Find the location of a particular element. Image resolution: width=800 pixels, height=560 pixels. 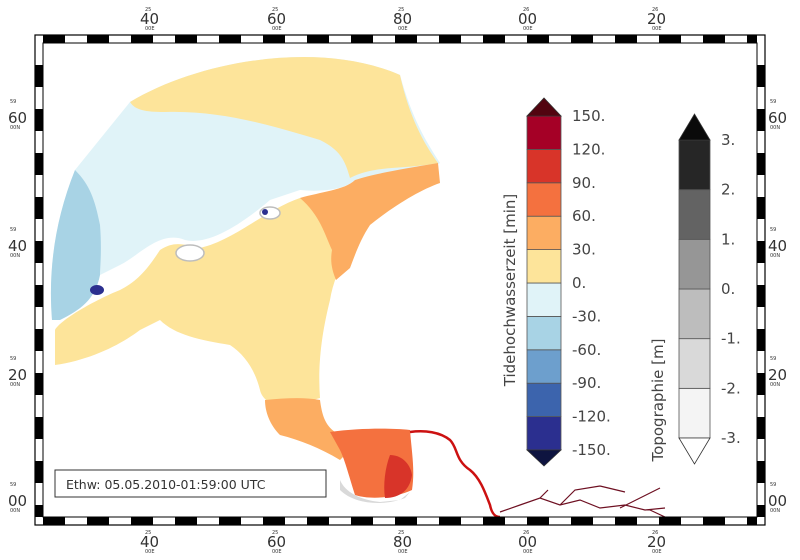

southern-bay-area is located at coordinates (307, 429).